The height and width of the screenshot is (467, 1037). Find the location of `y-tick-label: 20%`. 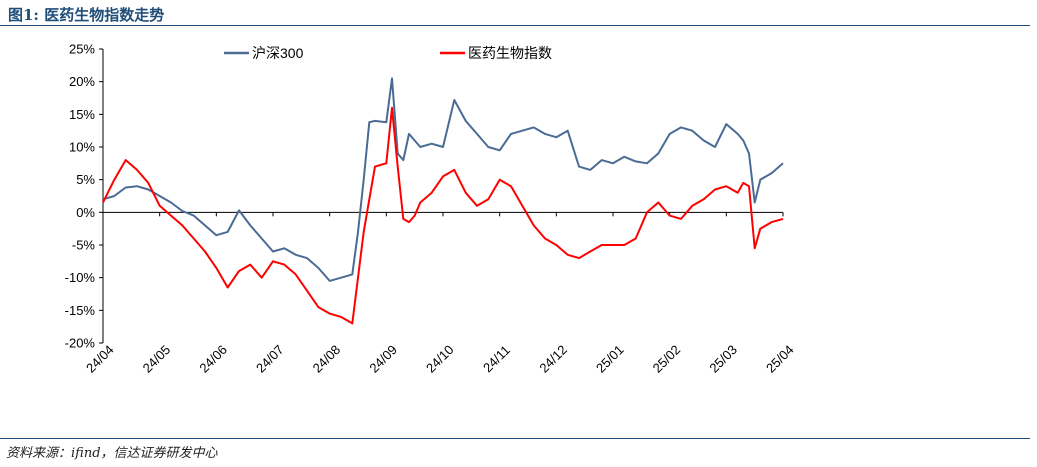

y-tick-label: 20% is located at coordinates (82, 81).